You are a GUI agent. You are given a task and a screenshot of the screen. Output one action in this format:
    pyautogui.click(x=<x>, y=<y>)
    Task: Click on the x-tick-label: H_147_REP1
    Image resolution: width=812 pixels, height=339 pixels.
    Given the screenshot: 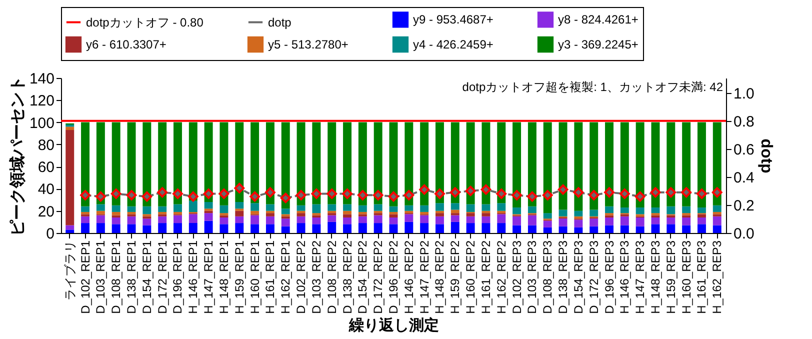 What is the action you would take?
    pyautogui.click(x=209, y=277)
    